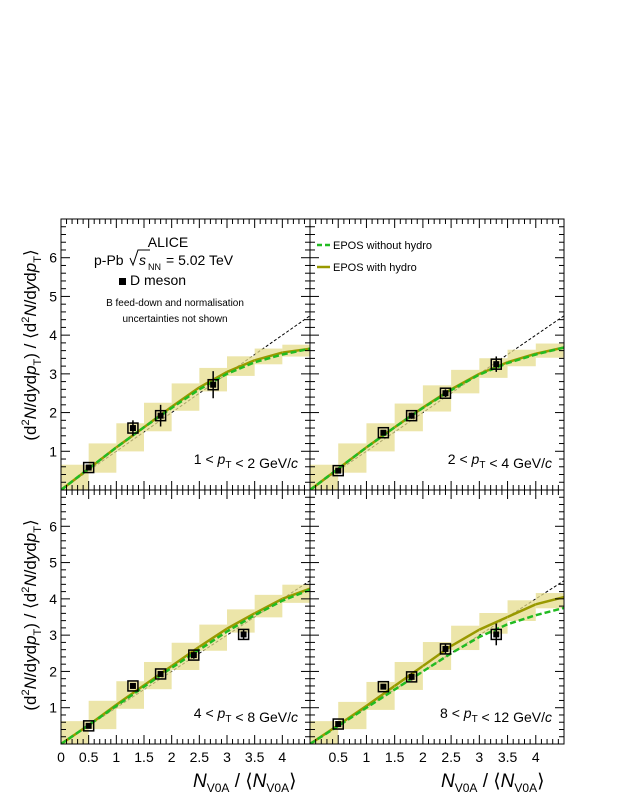 The height and width of the screenshot is (806, 623). What do you see at coordinates (246, 461) in the screenshot?
I see `pt-range-label: 1 < pT < 2 GeV/c` at bounding box center [246, 461].